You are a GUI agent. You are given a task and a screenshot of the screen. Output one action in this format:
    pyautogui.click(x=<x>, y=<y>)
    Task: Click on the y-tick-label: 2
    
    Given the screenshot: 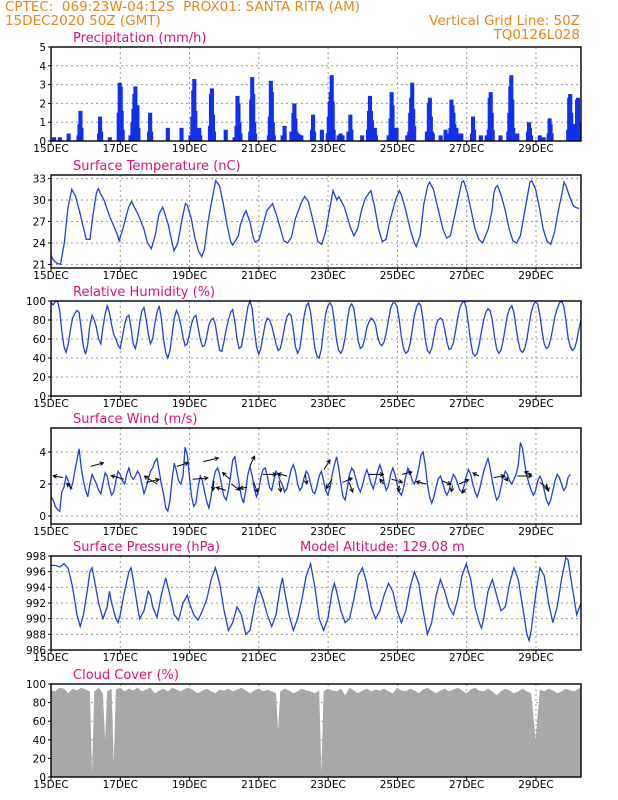 What is the action you would take?
    pyautogui.click(x=42, y=104)
    